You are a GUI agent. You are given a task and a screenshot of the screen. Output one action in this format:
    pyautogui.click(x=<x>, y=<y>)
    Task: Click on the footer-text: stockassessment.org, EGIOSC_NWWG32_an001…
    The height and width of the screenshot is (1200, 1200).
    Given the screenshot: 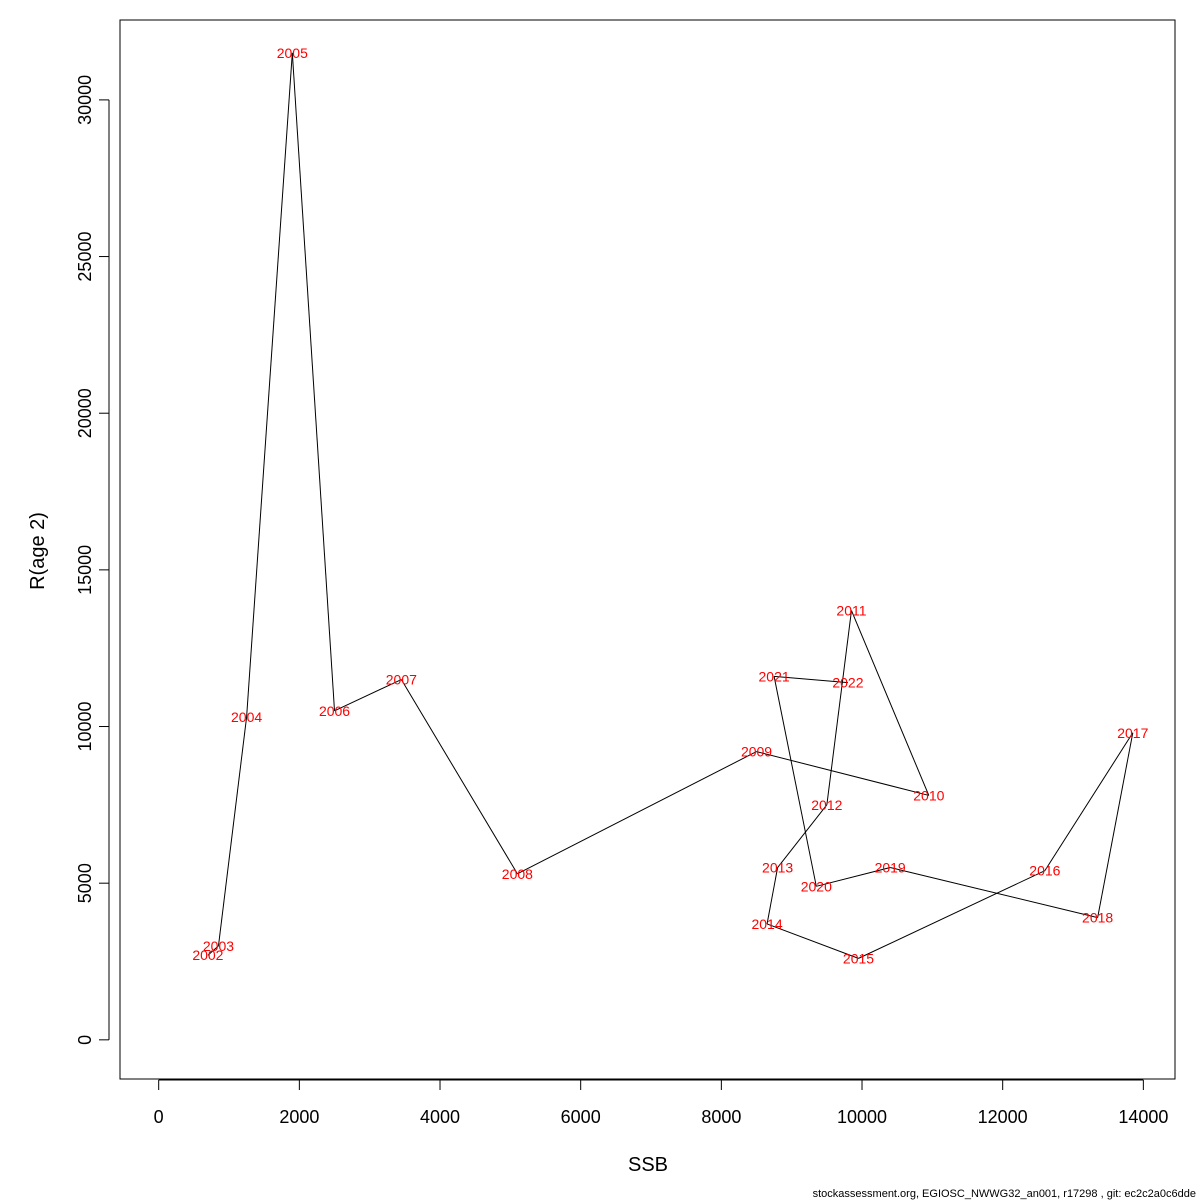 What is the action you would take?
    pyautogui.click(x=1004, y=1194)
    